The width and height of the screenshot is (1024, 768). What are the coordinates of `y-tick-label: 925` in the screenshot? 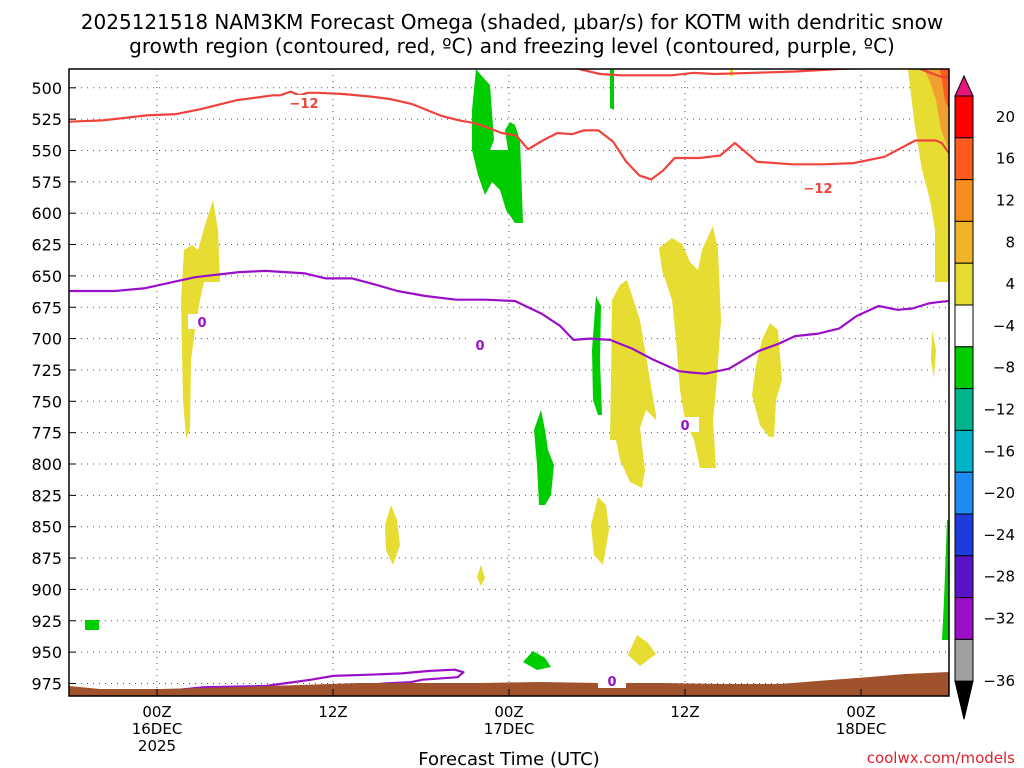 It's located at (46, 621).